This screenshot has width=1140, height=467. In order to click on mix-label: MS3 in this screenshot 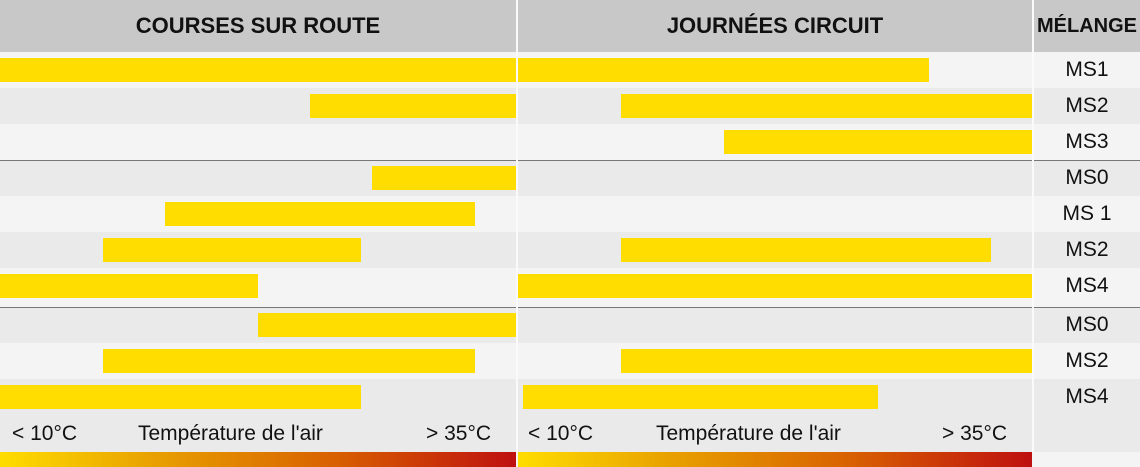, I will do `click(1087, 141)`.